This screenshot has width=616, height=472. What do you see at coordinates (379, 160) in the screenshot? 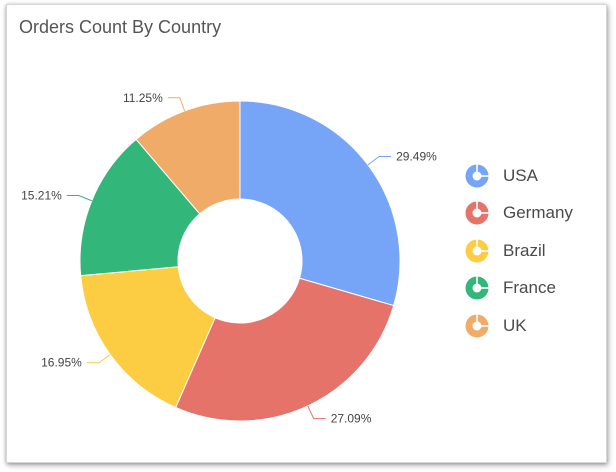
I see `leader-line-usa` at bounding box center [379, 160].